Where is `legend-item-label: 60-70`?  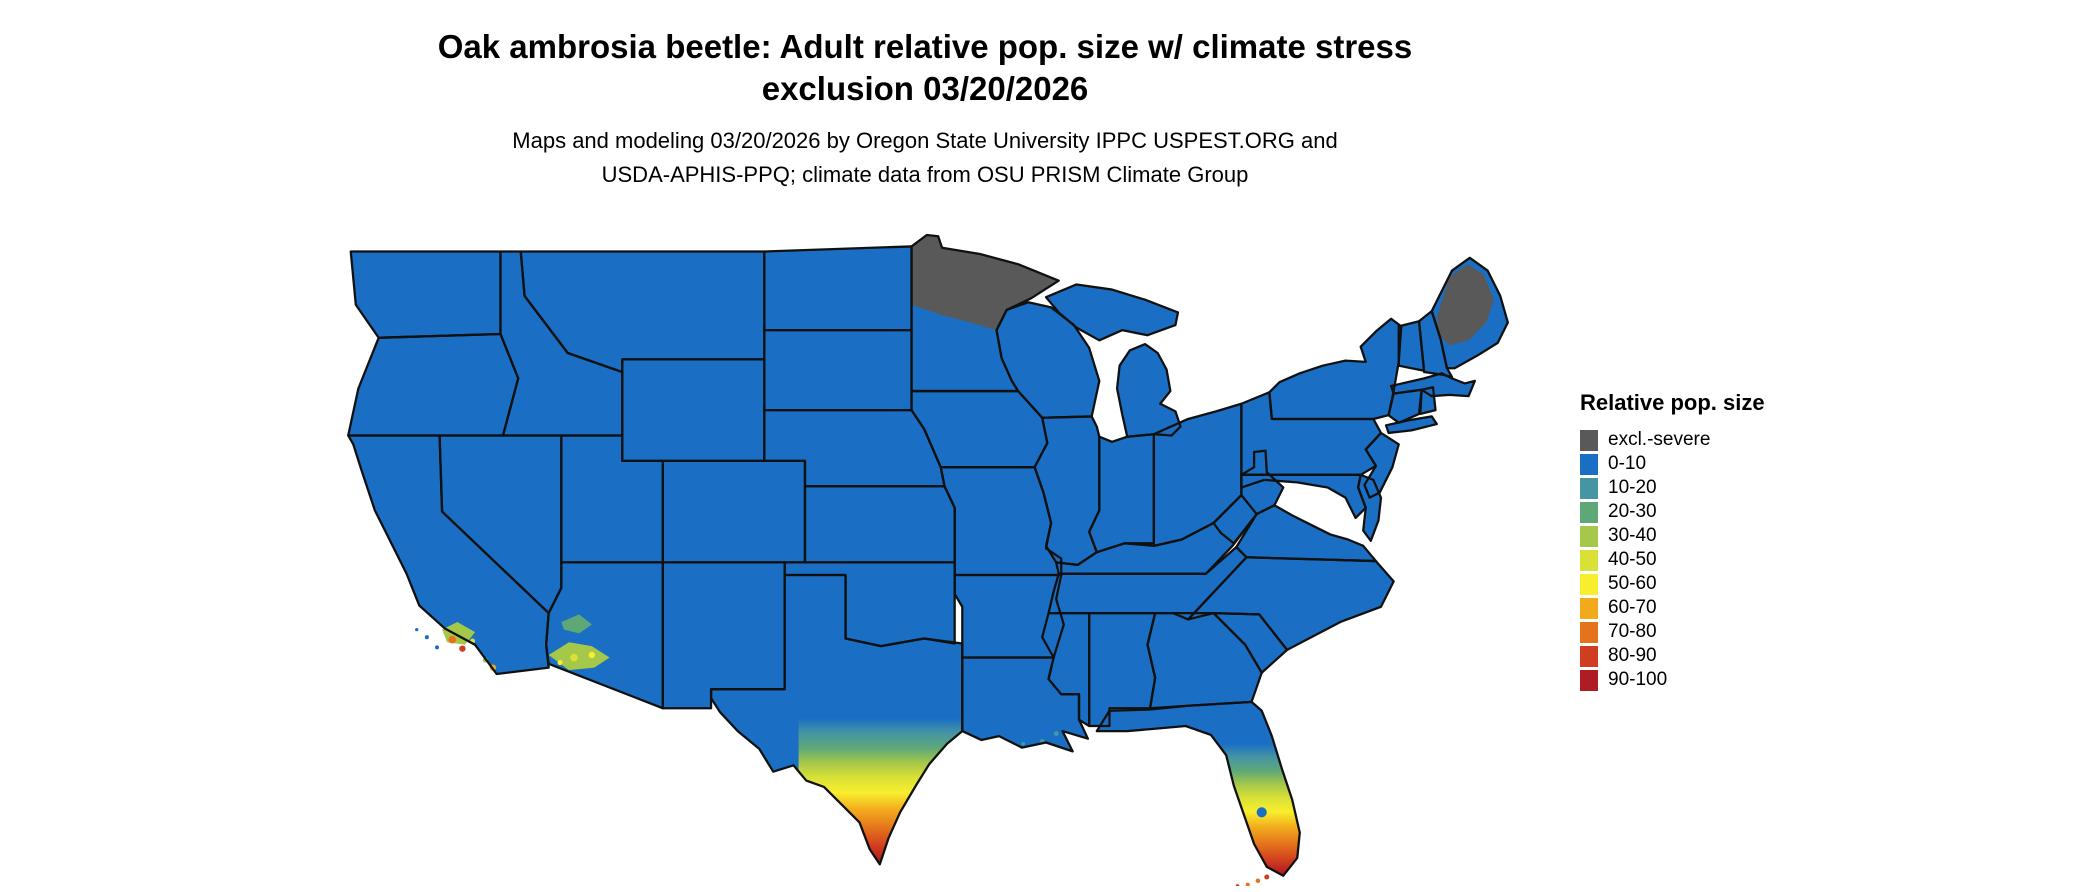 legend-item-label: 60-70 is located at coordinates (1632, 607).